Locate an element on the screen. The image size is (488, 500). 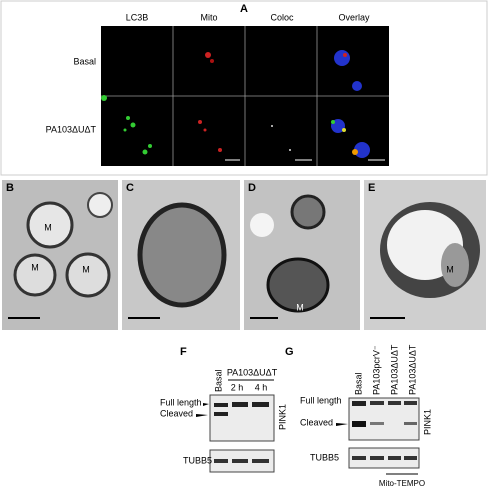
column-header: Overlay is located at coordinates (354, 17).